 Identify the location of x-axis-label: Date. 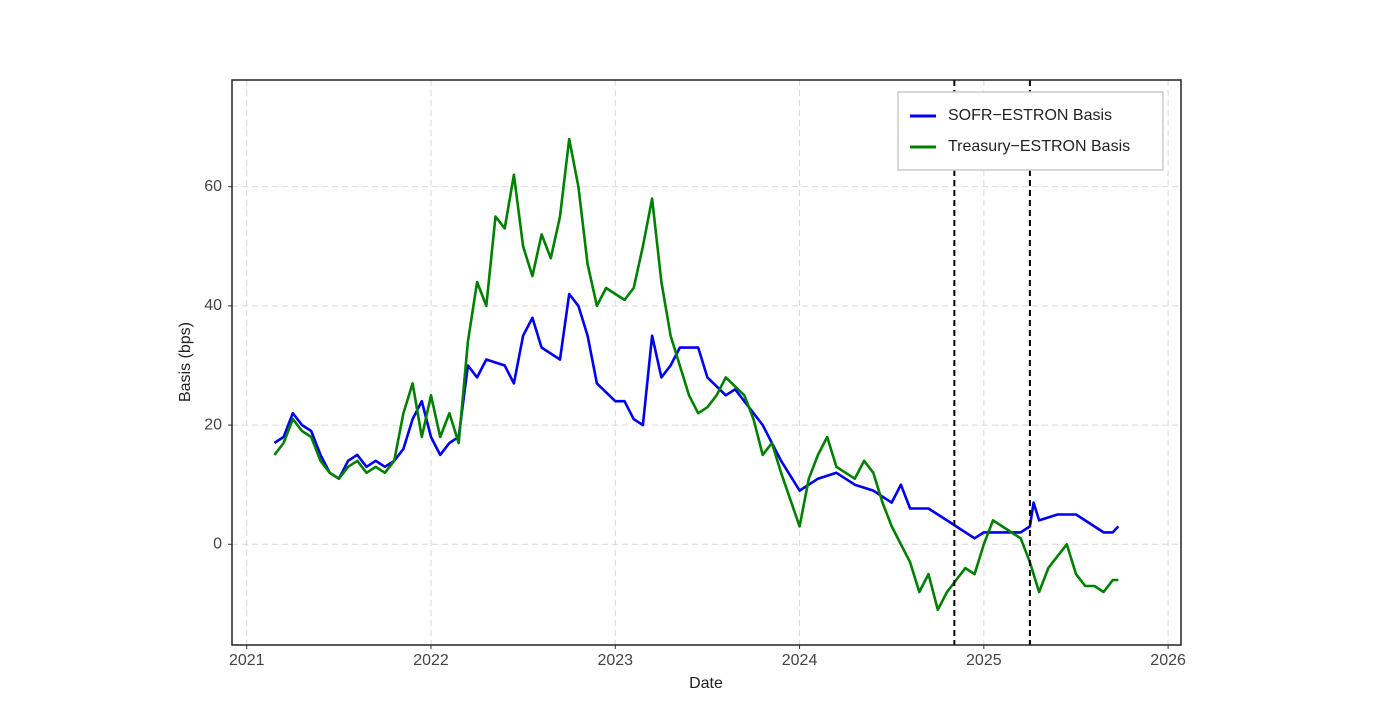
(706, 683).